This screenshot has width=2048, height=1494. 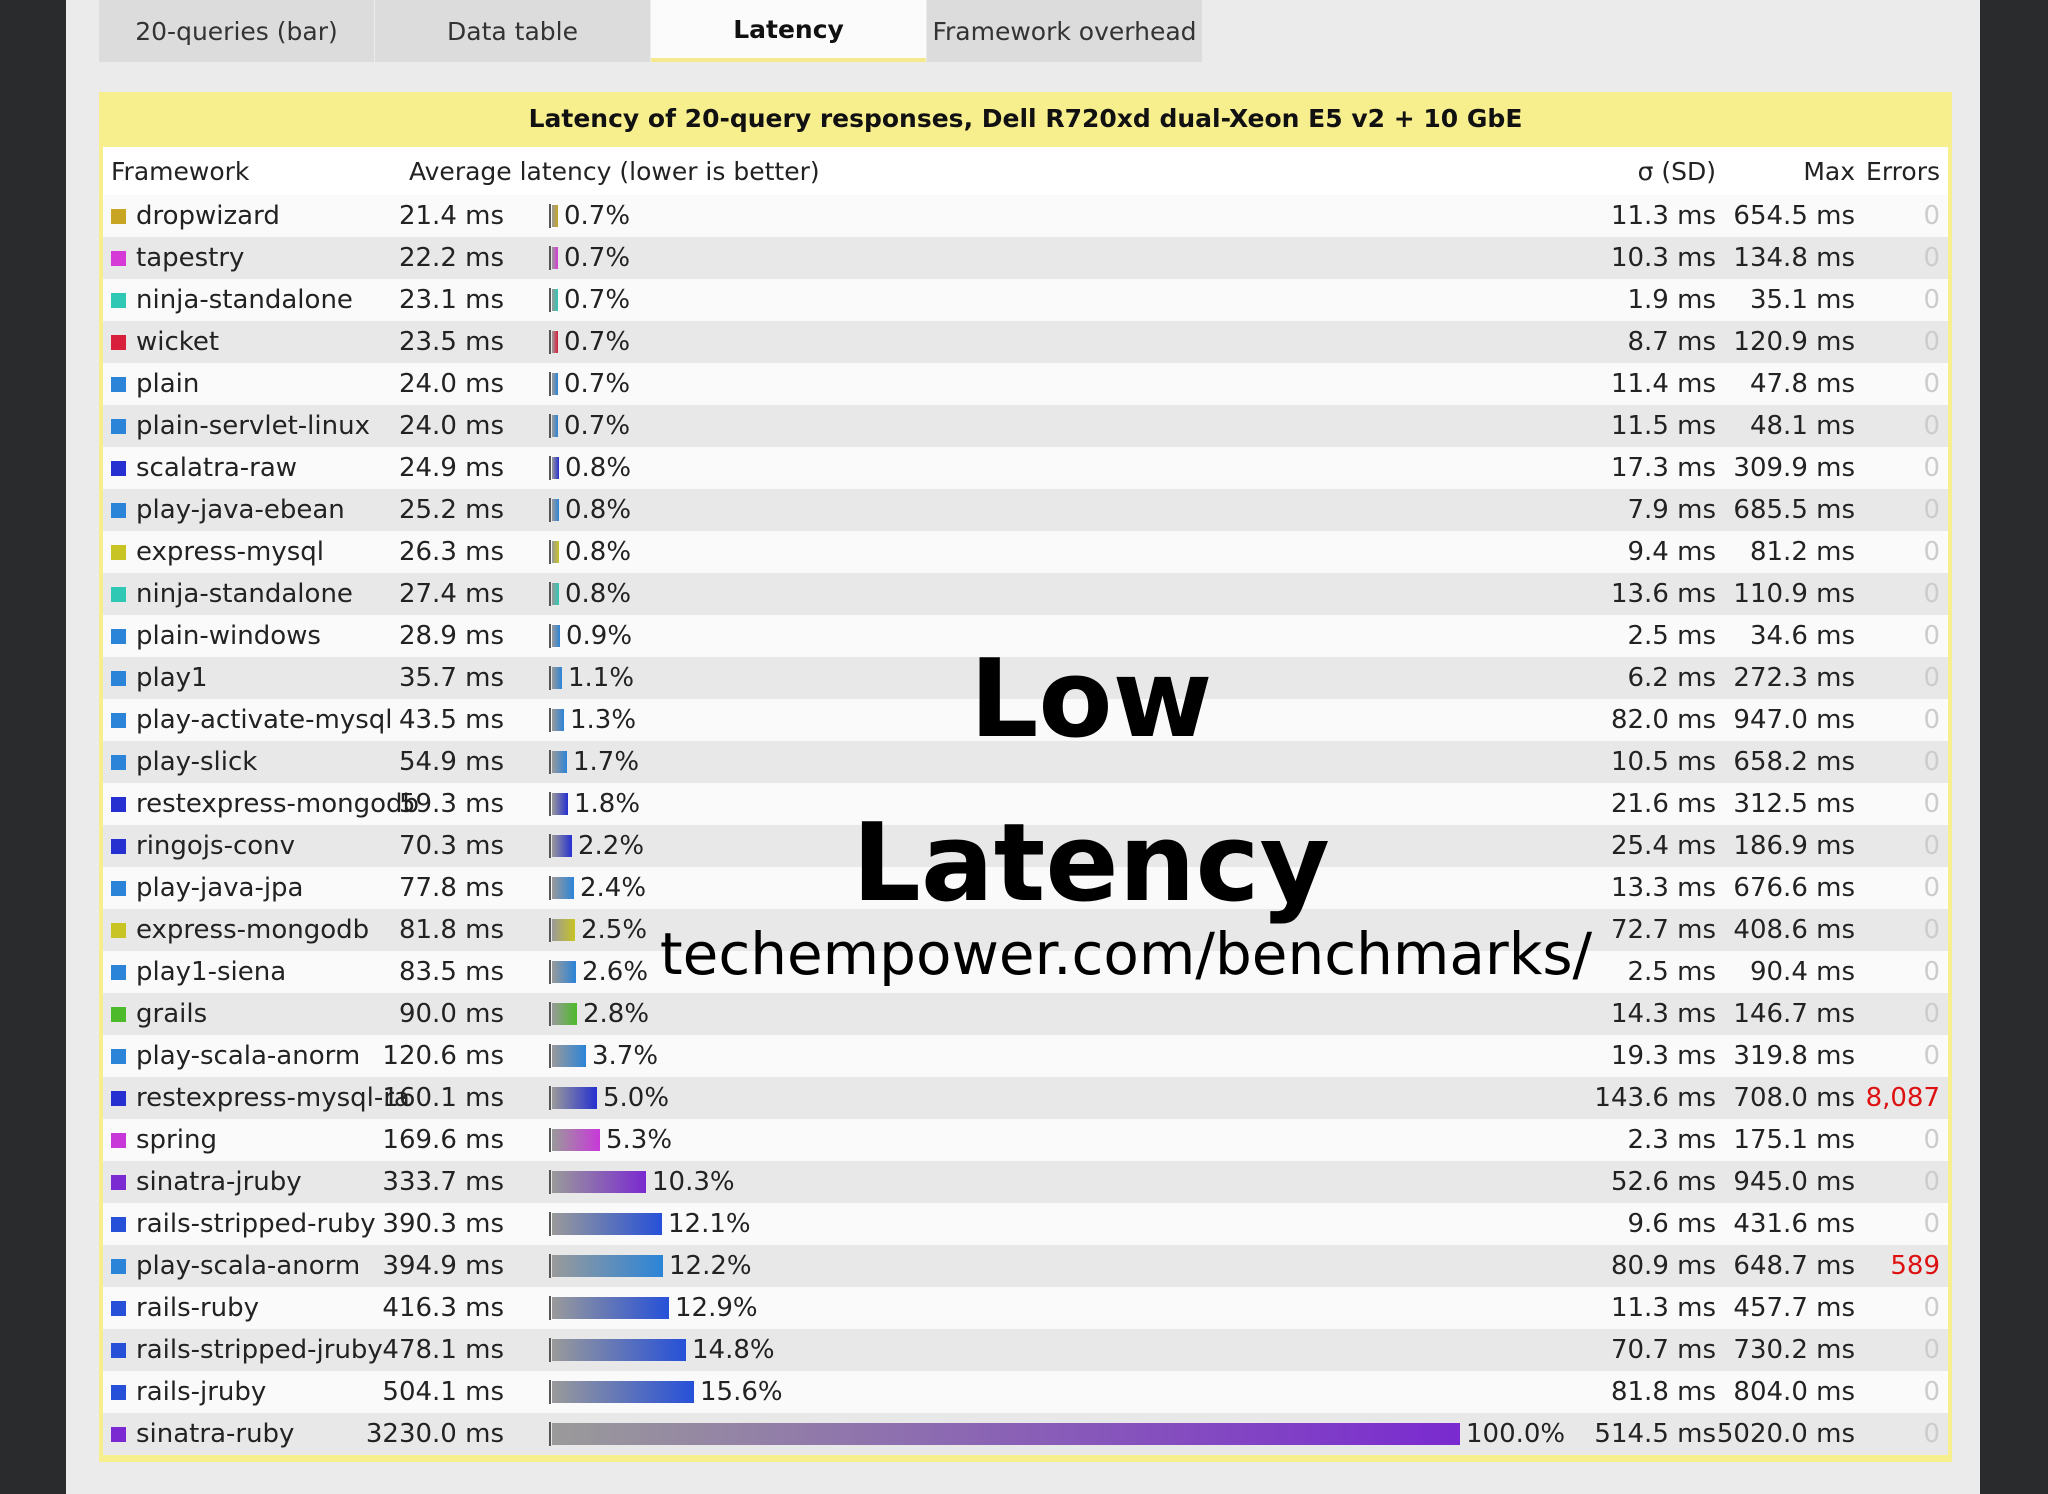 I want to click on sd-value: 10.5 ms, so click(x=1663, y=762).